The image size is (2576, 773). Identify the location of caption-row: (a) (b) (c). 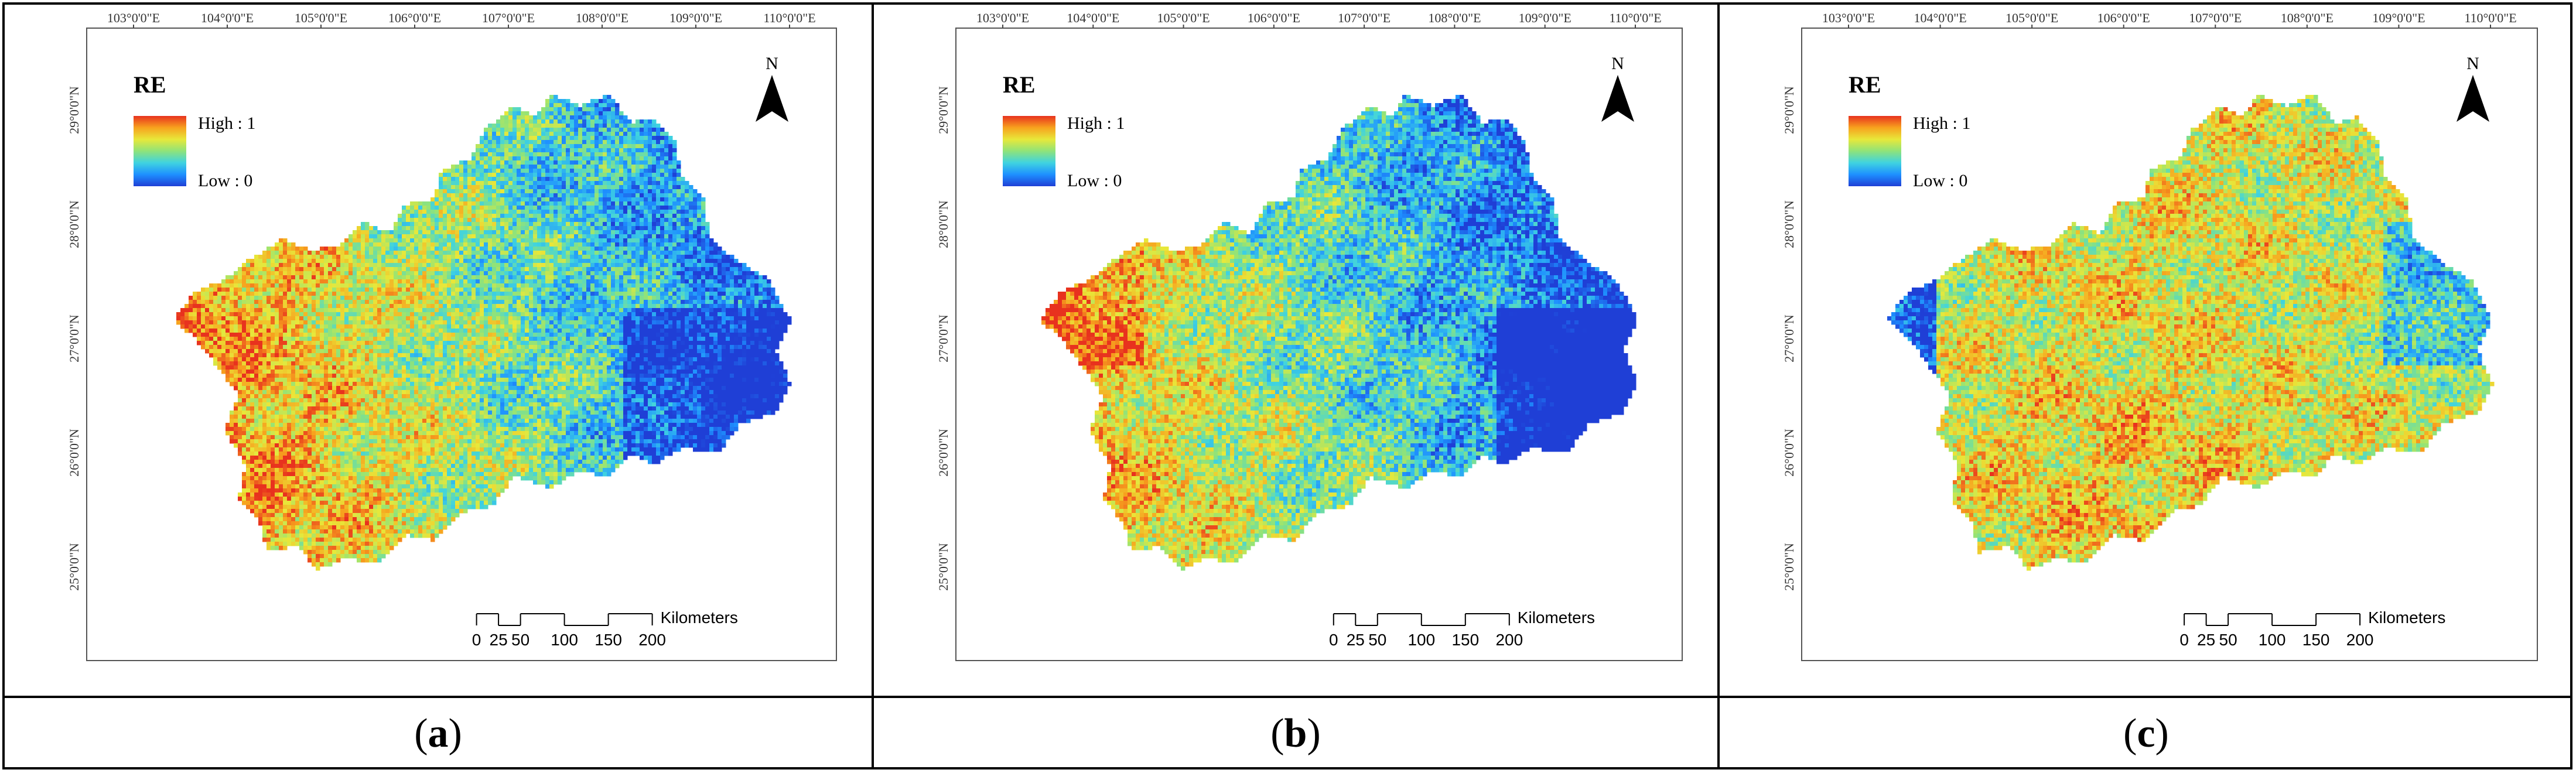
(1288, 734).